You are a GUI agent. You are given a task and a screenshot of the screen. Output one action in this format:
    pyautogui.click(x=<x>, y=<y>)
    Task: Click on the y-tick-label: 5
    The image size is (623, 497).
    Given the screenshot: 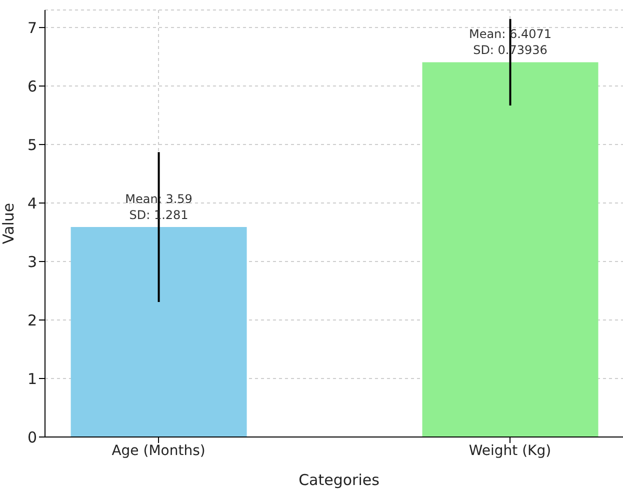 What is the action you would take?
    pyautogui.click(x=32, y=145)
    